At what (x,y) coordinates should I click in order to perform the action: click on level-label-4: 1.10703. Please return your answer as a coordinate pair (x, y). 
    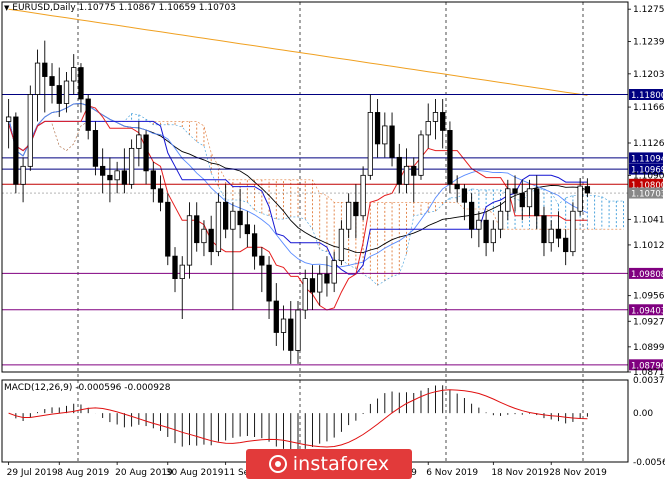
    Looking at the image, I should click on (648, 195).